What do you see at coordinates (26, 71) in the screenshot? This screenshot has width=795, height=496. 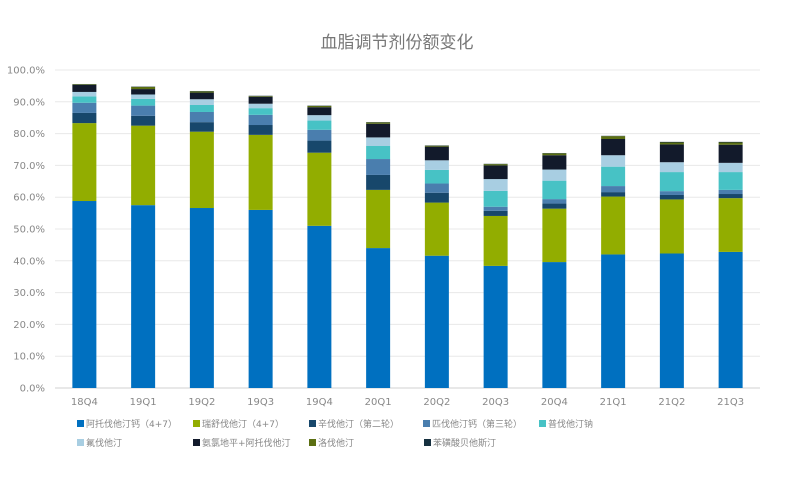 I see `y-tick-label: 100.0%` at bounding box center [26, 71].